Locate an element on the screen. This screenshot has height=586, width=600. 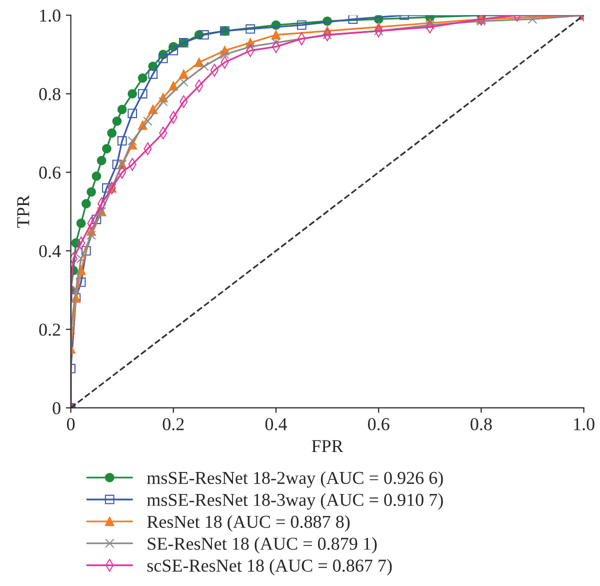
x-tick-label: 0 is located at coordinates (70, 424).